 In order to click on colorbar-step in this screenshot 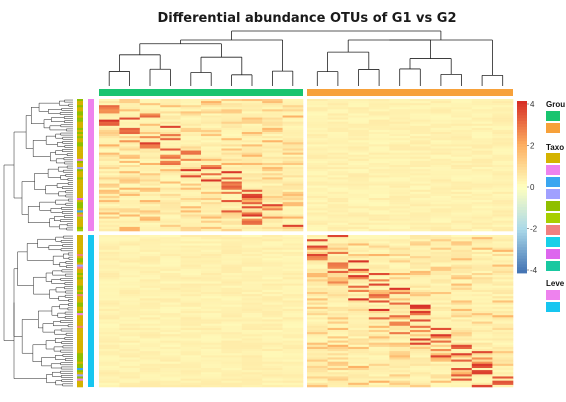, I will do `click(522, 111)`.